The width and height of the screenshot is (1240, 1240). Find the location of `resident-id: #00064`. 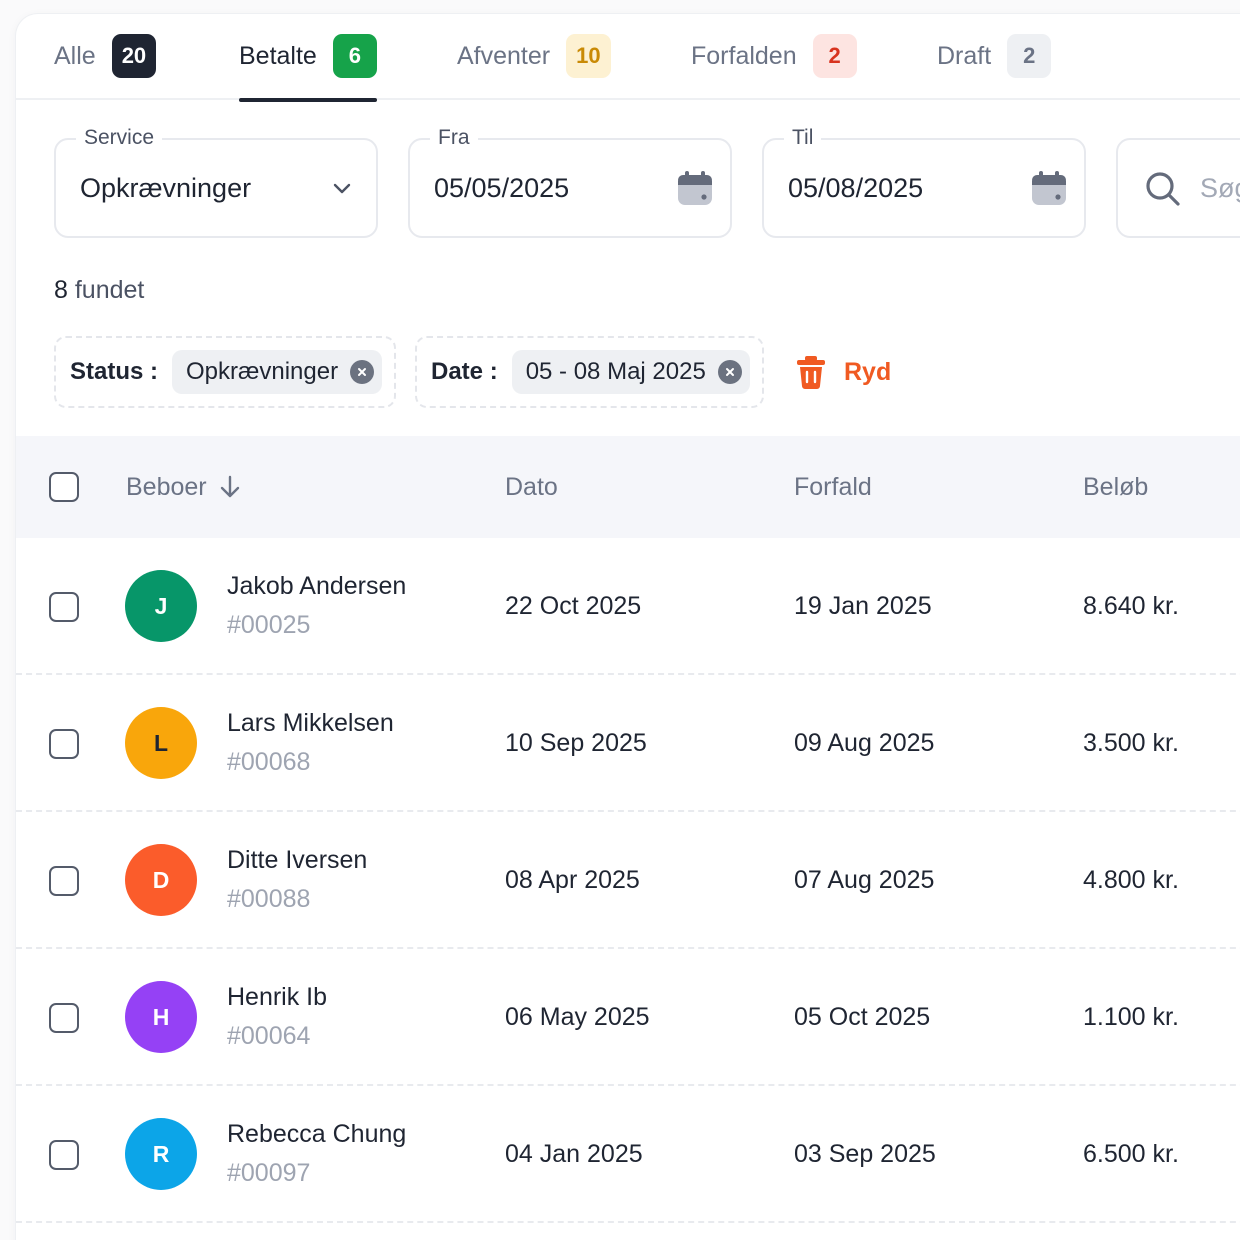

resident-id: #00064 is located at coordinates (269, 1036).